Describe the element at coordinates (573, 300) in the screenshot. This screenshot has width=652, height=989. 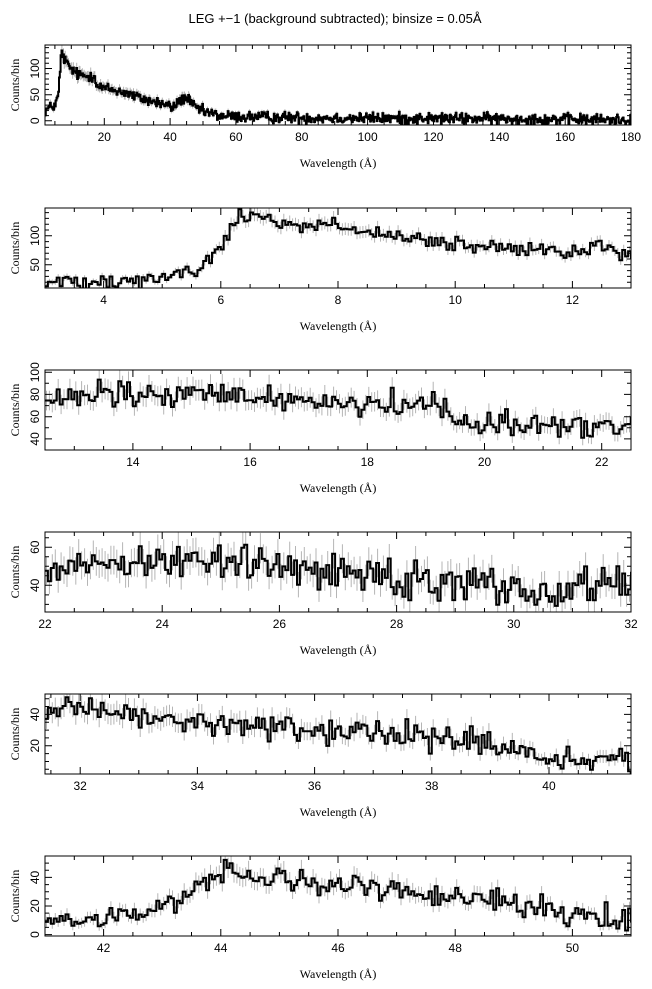
I see `x-tick-label: 12` at that location.